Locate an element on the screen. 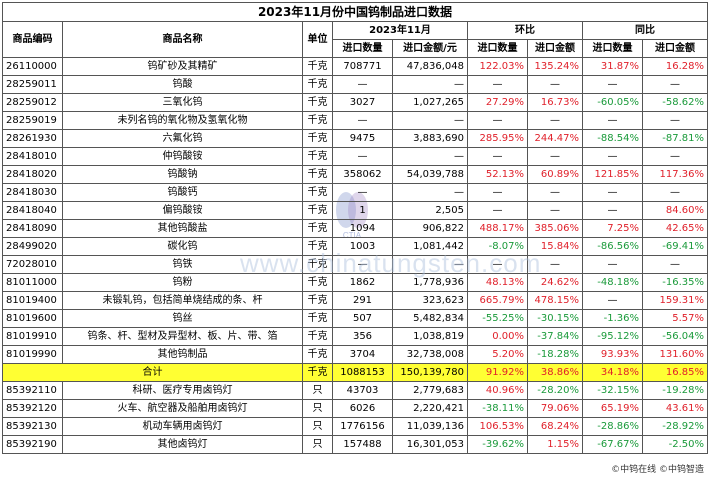 The height and width of the screenshot is (477, 710). header-month-group: 2023年11月 is located at coordinates (400, 30).